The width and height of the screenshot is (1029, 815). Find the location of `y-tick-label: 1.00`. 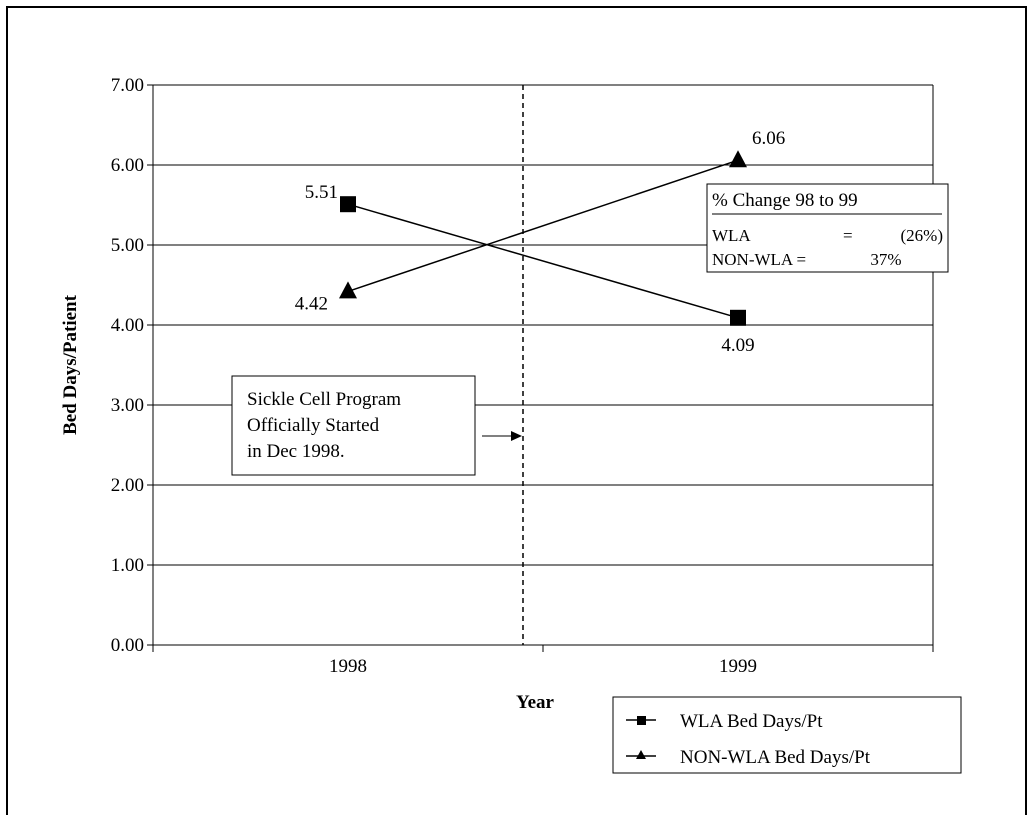

y-tick-label: 1.00 is located at coordinates (127, 565).